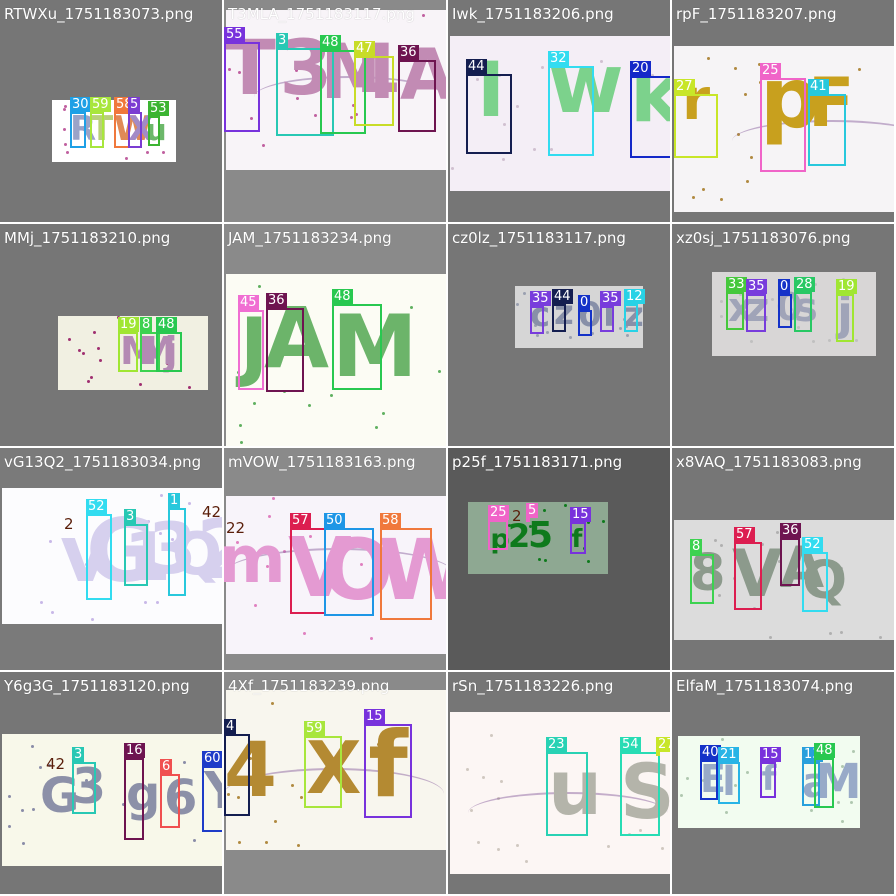 Image resolution: width=896 pixels, height=896 pixels. I want to click on grid-tile: G3g6Y42316660Y6g3G_1751183120.png, so click(111, 783).